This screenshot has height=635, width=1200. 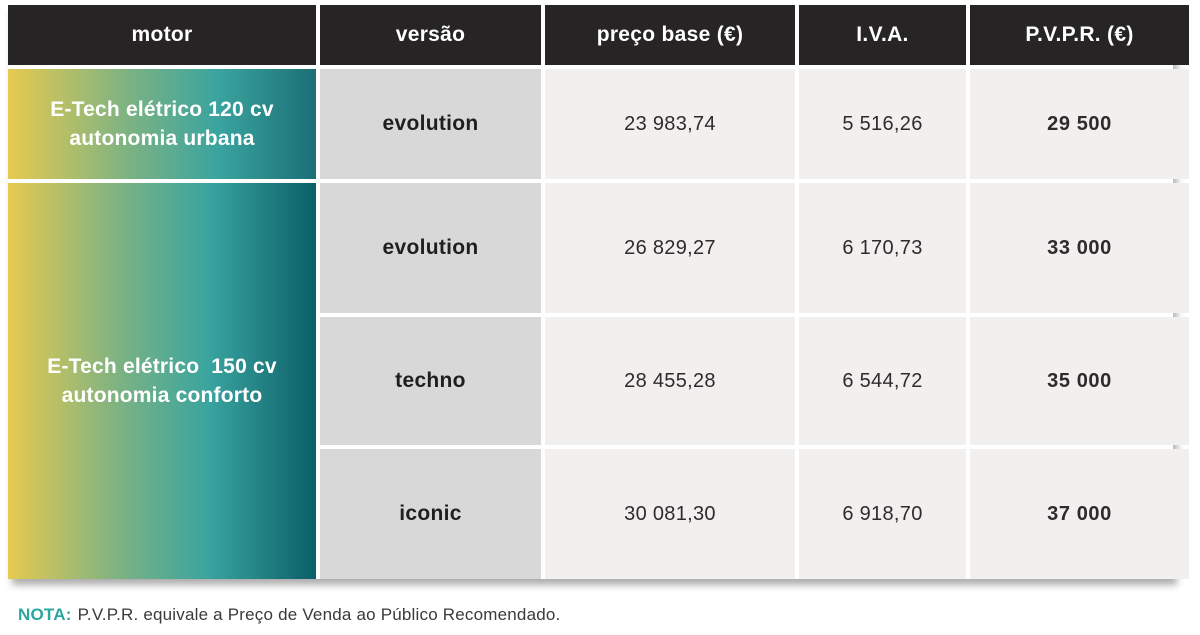 What do you see at coordinates (162, 109) in the screenshot?
I see `motor-label-line1: E-Tech elétrico 120 cv` at bounding box center [162, 109].